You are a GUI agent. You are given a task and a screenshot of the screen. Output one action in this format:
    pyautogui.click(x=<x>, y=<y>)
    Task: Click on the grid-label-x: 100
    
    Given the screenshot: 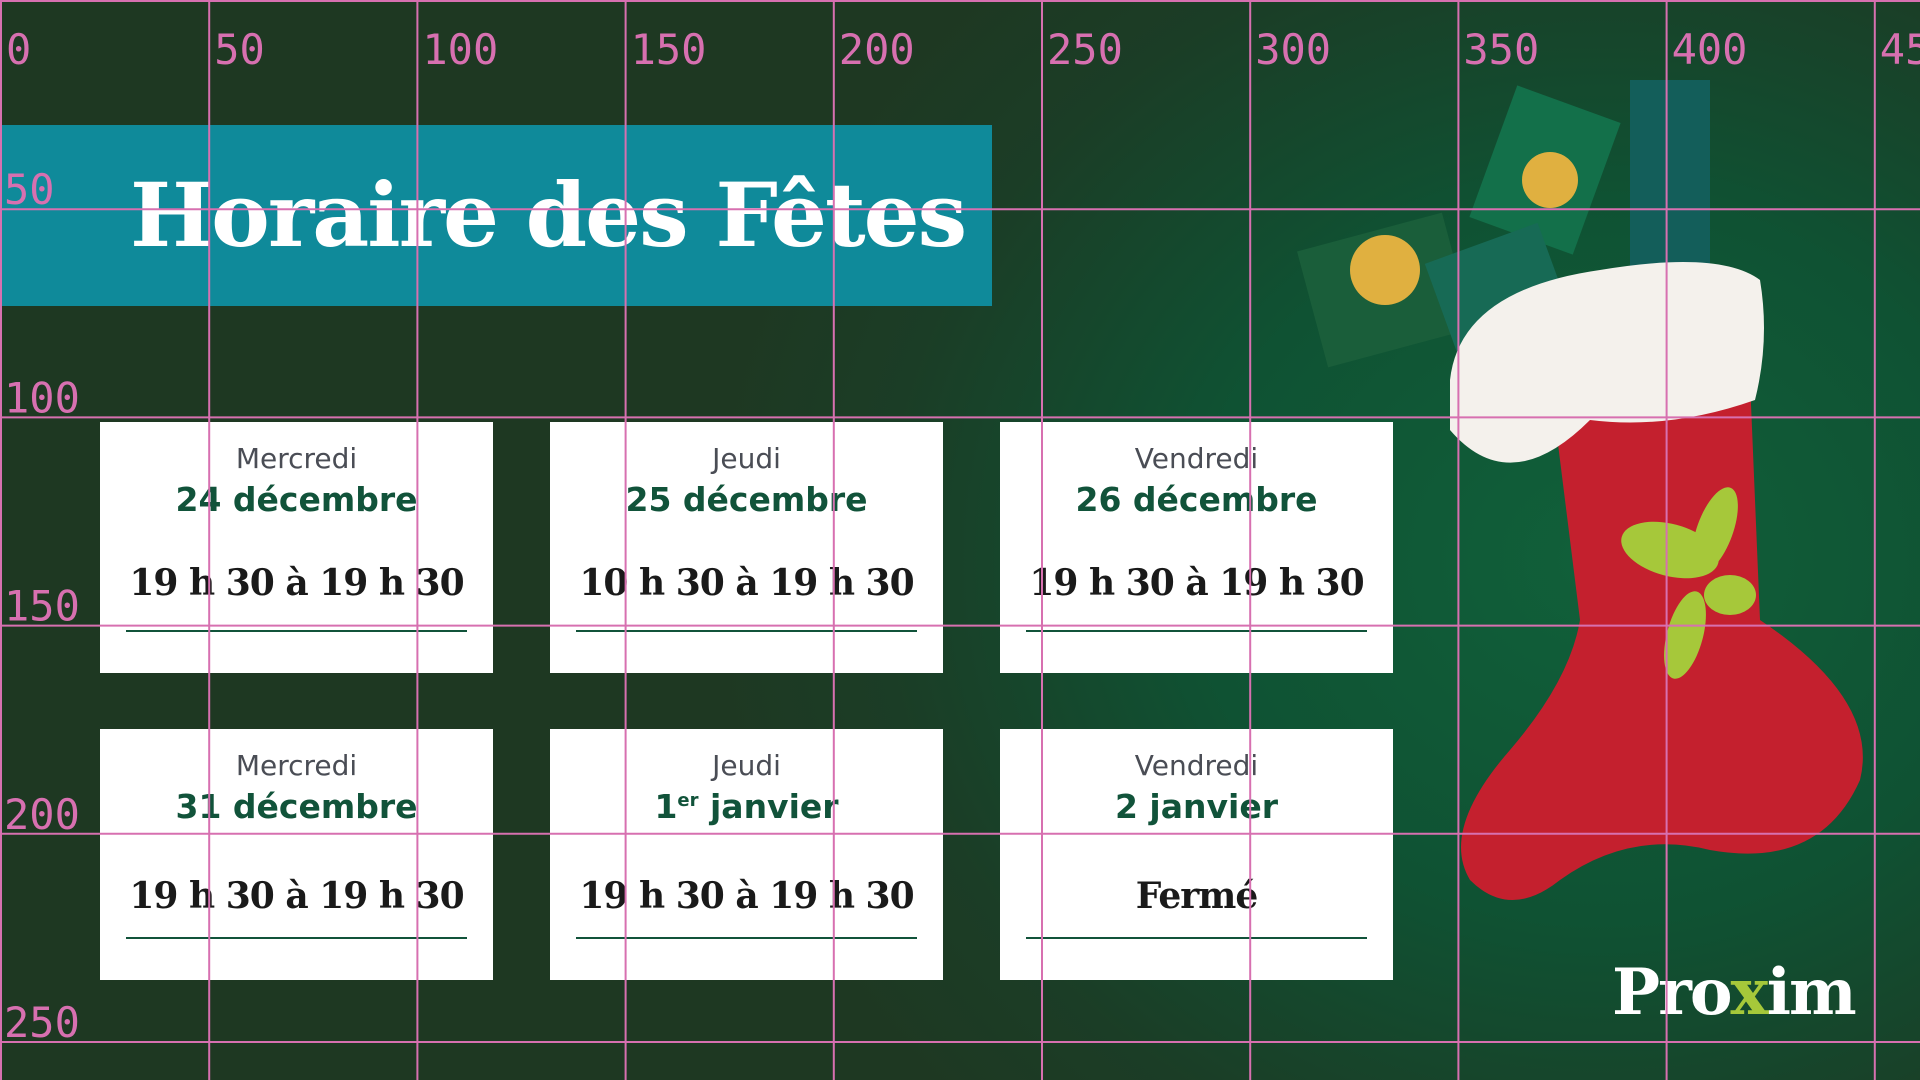 What is the action you would take?
    pyautogui.click(x=460, y=49)
    